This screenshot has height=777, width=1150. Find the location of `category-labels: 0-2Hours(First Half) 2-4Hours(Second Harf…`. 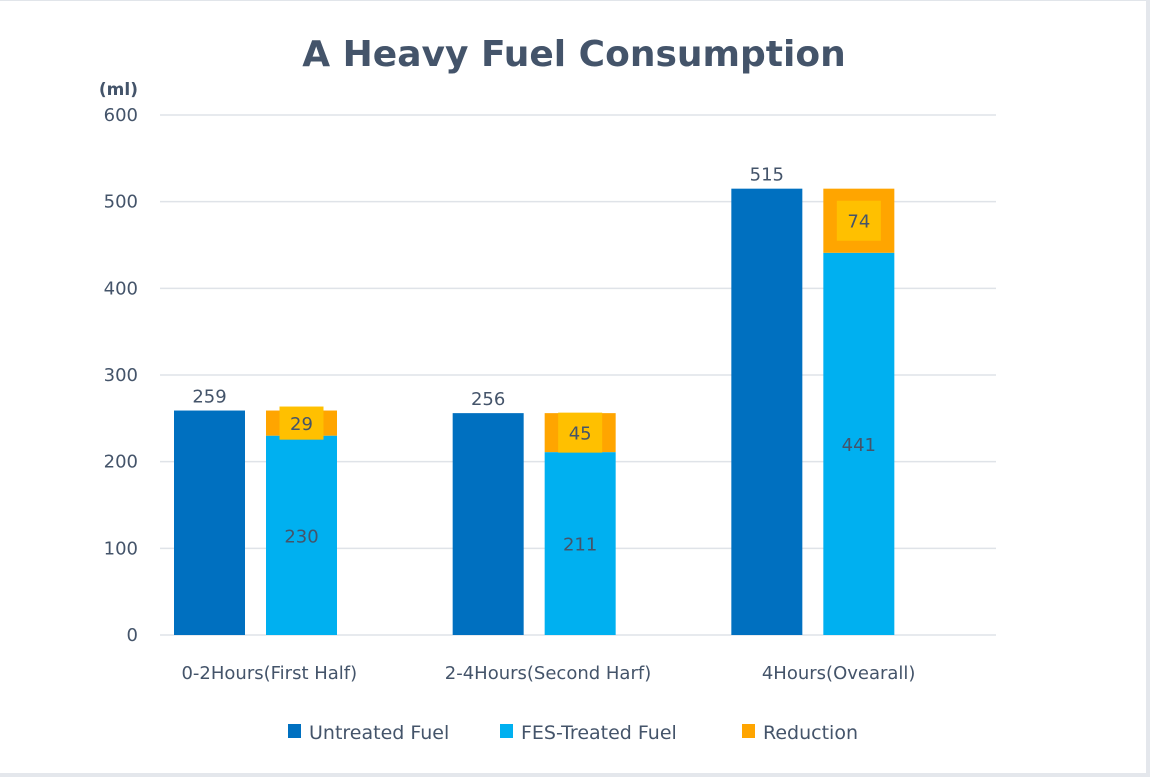

category-labels: 0-2Hours(First Half) 2-4Hours(Second Harf… is located at coordinates (548, 673).